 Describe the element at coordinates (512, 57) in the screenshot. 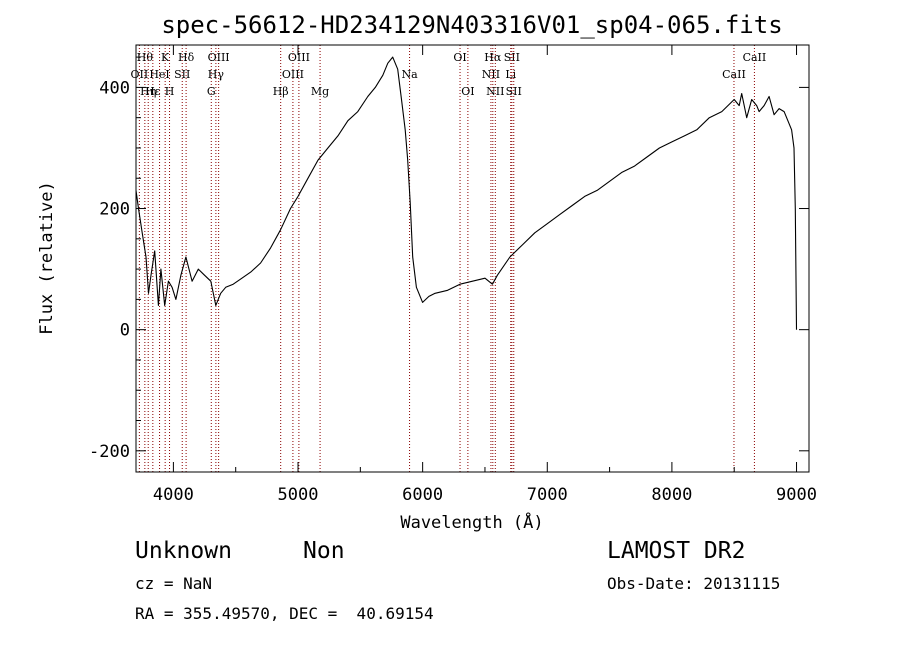

I see `line-marker-label-23: SII` at that location.